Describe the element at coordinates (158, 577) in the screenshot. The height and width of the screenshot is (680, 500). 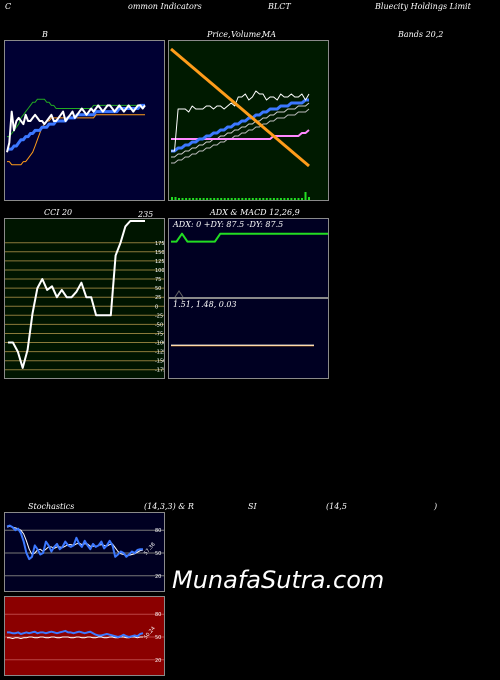
I see `stochastics-tick-label: 20` at that location.